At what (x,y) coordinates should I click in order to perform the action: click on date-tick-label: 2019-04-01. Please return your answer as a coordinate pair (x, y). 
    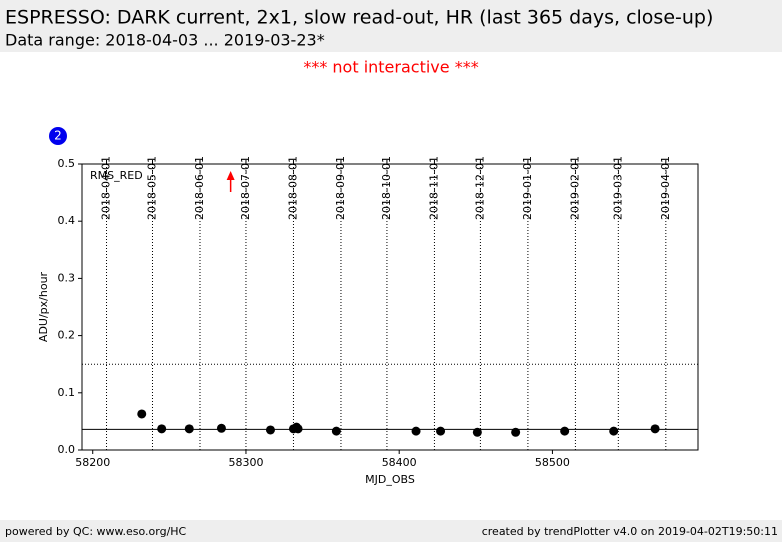
    Looking at the image, I should click on (665, 188).